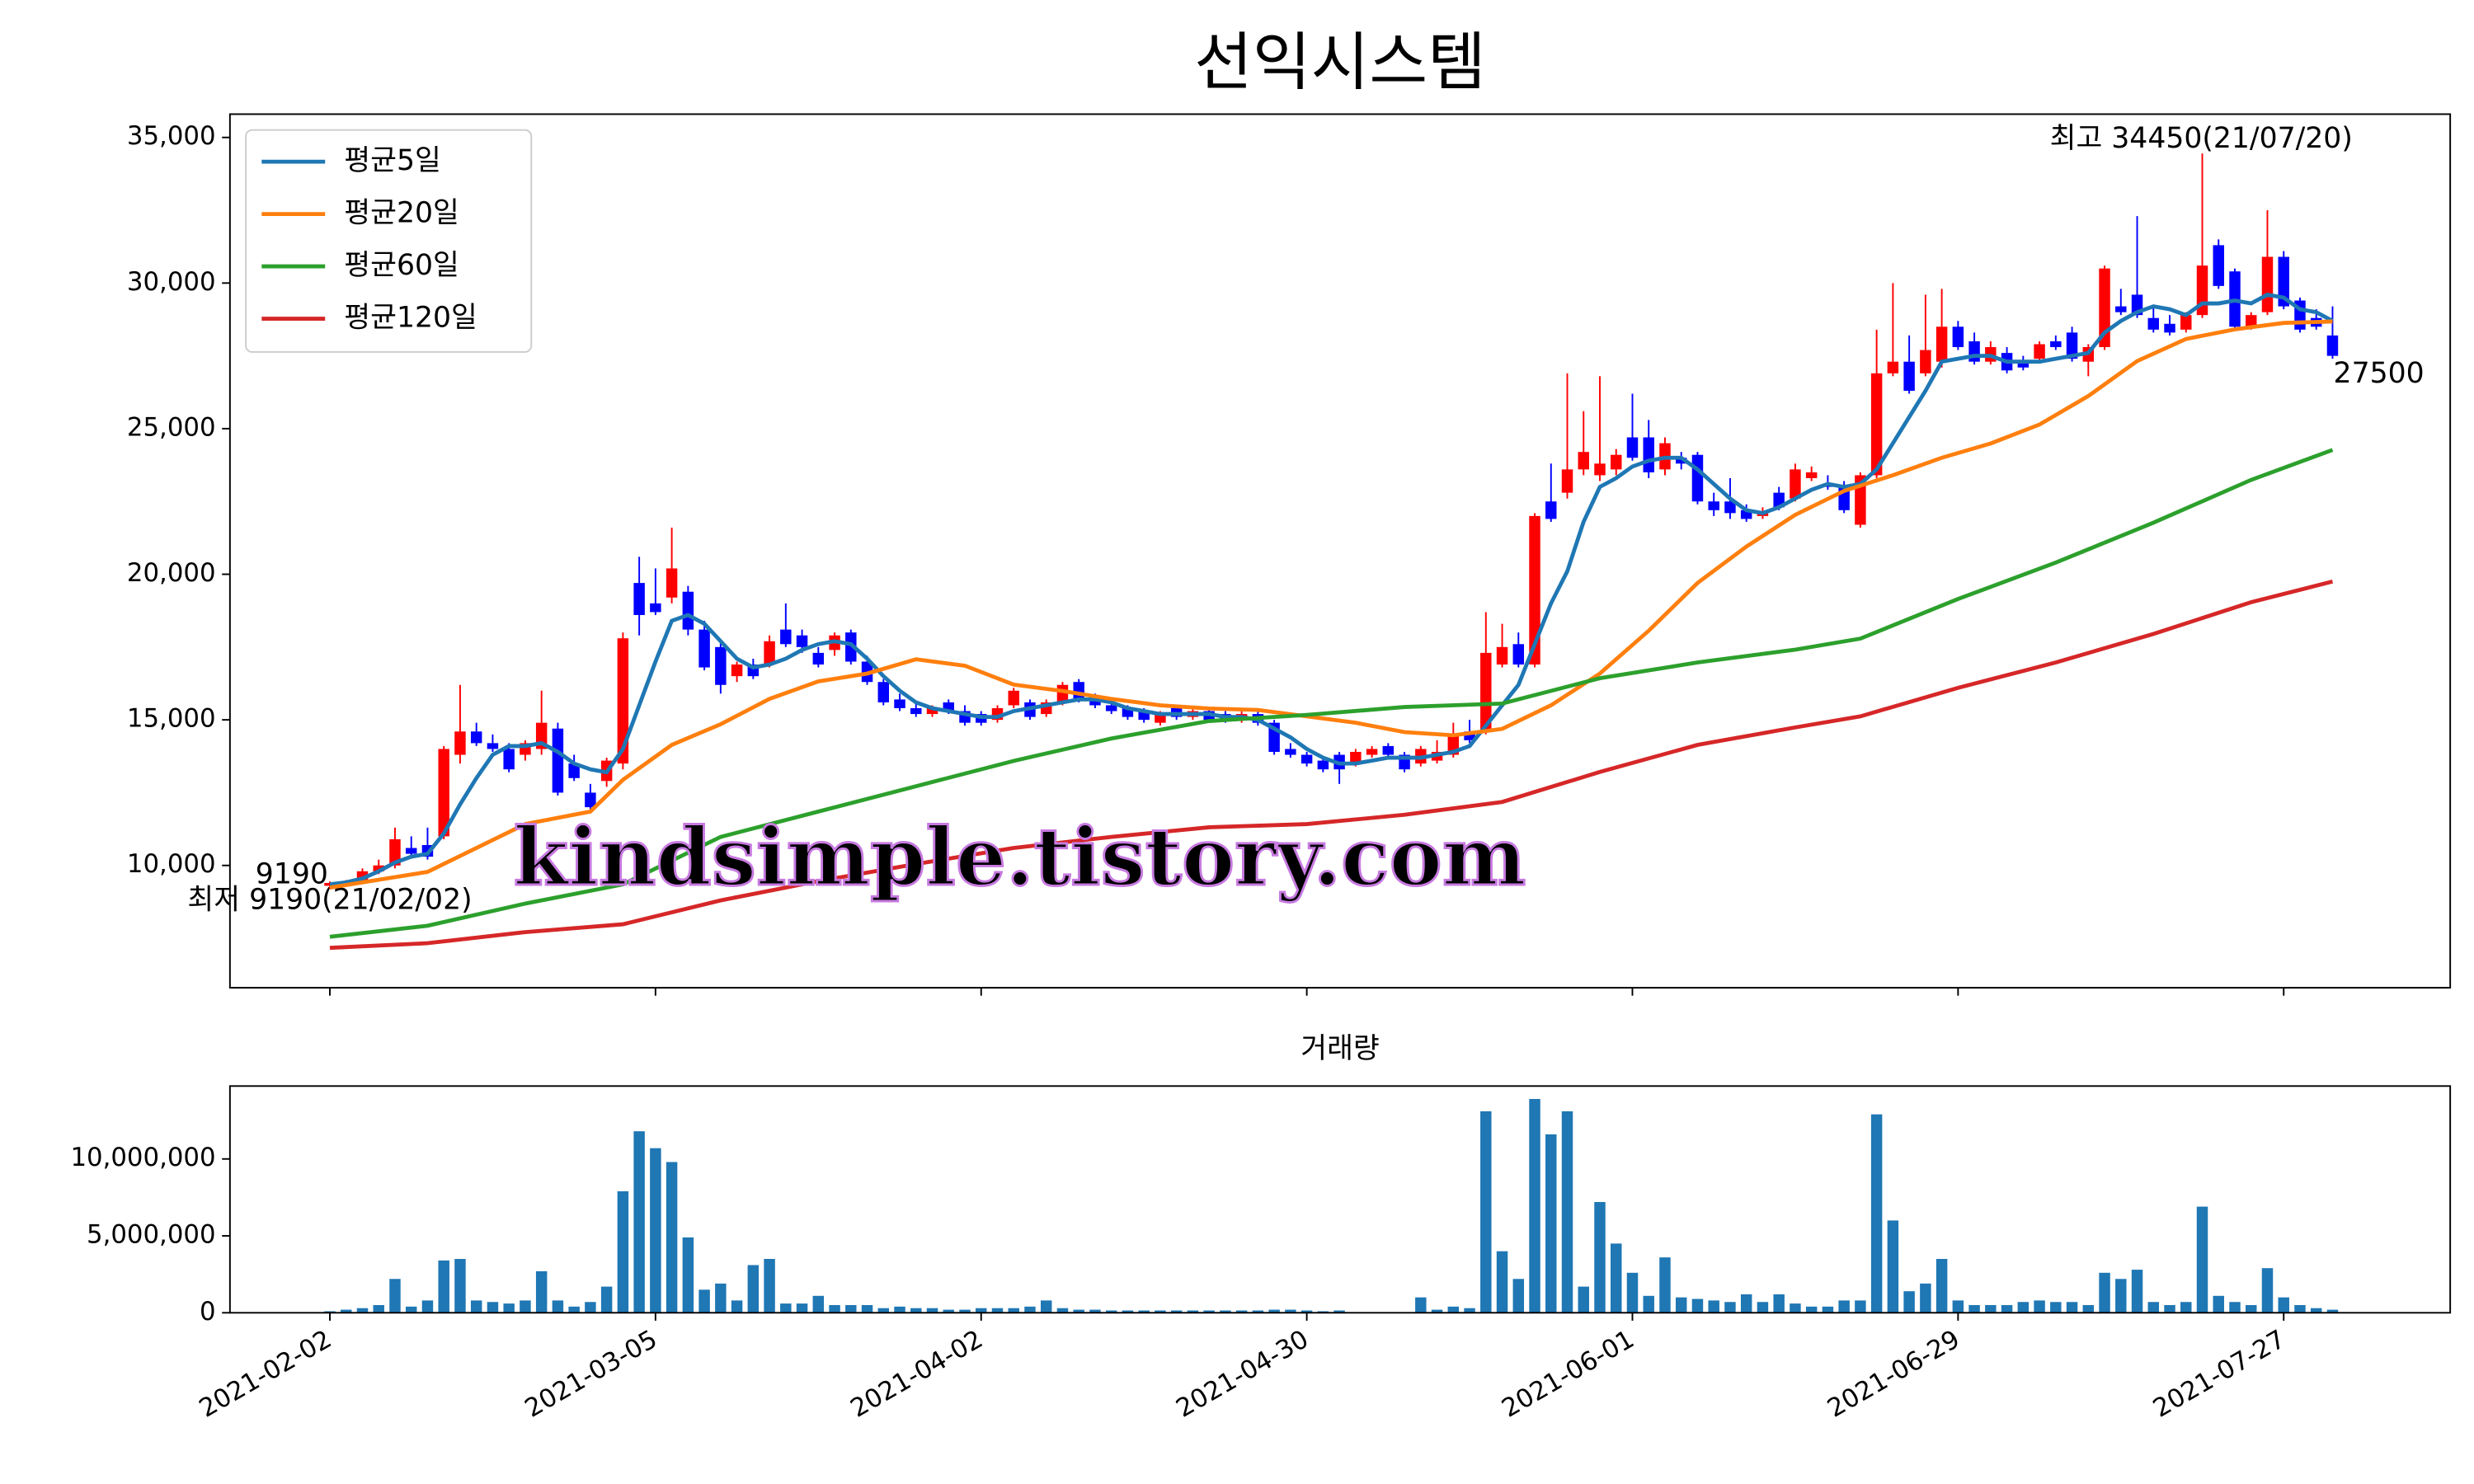  I want to click on watermark: kindsimple.tistory.com, so click(1020, 857).